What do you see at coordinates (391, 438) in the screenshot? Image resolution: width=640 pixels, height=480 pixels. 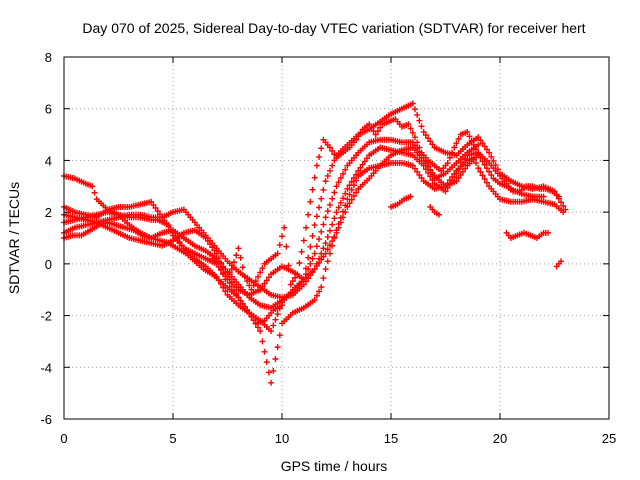 I see `x-tick-label: 15` at bounding box center [391, 438].